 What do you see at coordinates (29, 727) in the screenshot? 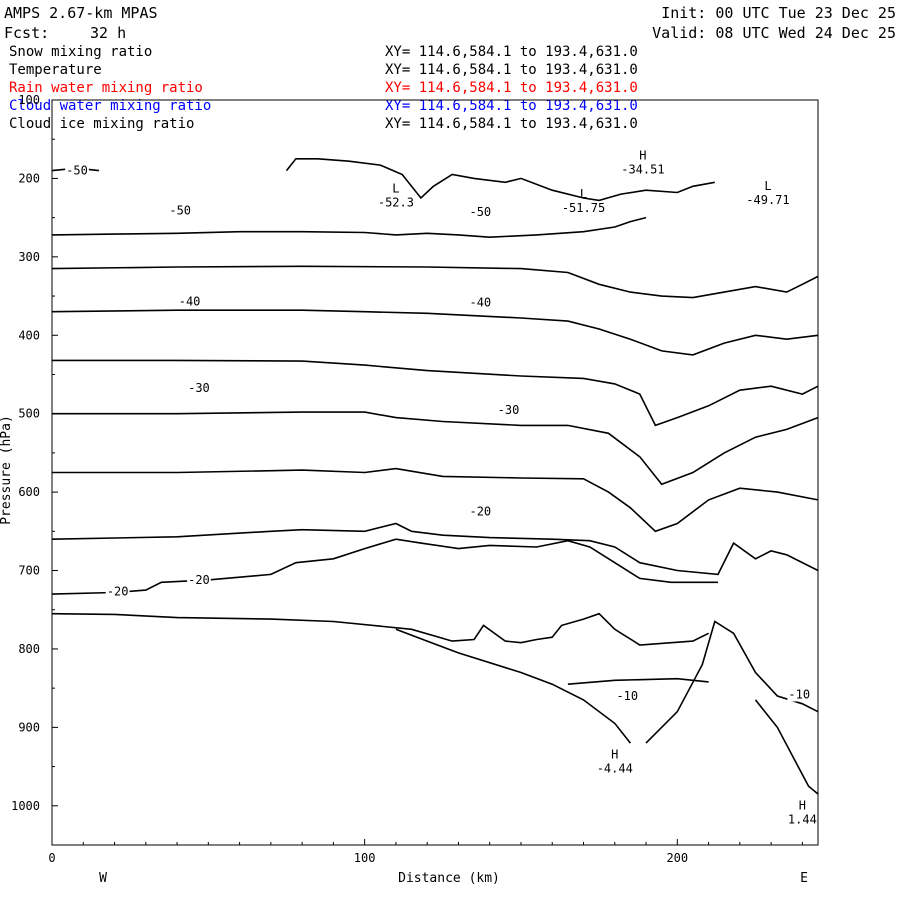
I see `y-tick-label: 900` at bounding box center [29, 727].